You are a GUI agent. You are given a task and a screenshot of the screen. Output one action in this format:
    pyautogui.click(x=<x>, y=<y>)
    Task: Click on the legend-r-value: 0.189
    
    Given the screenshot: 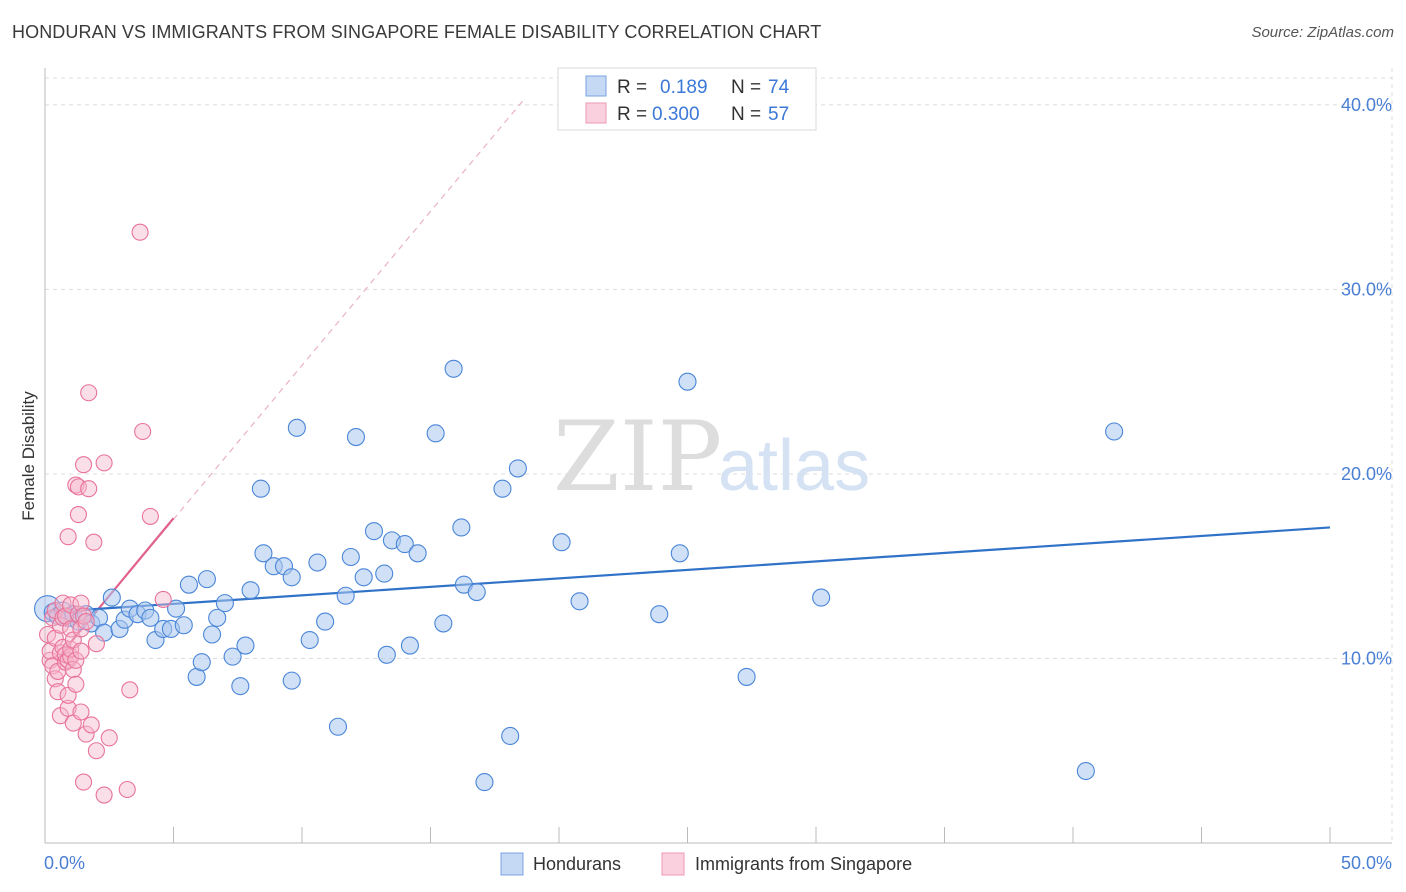 What is the action you would take?
    pyautogui.click(x=684, y=87)
    